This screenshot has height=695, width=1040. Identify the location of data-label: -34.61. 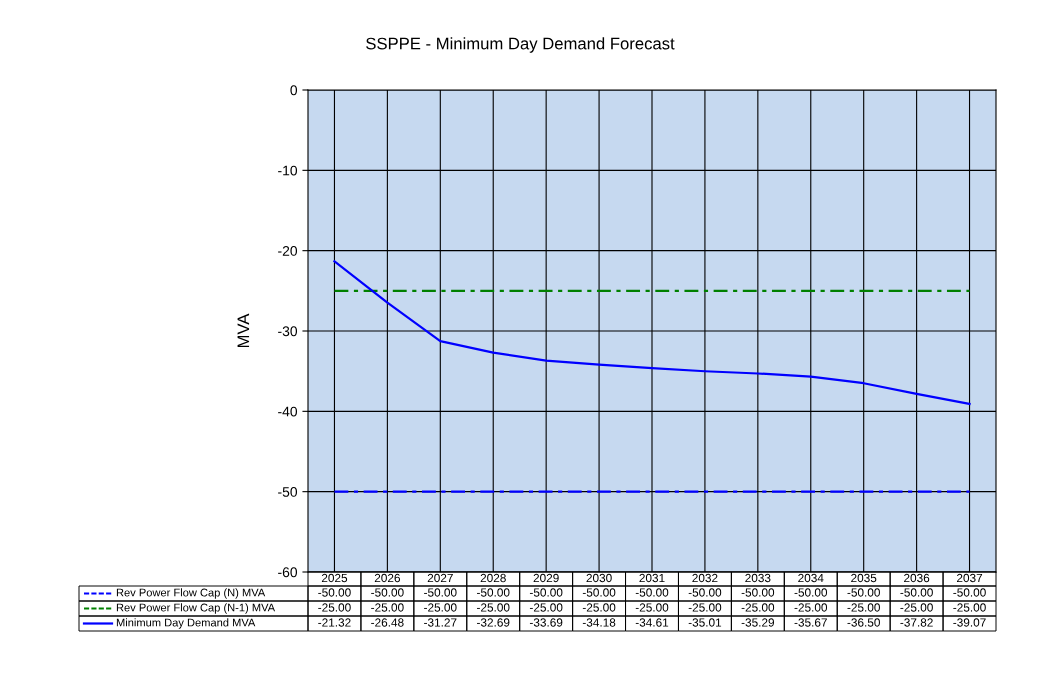
(652, 622).